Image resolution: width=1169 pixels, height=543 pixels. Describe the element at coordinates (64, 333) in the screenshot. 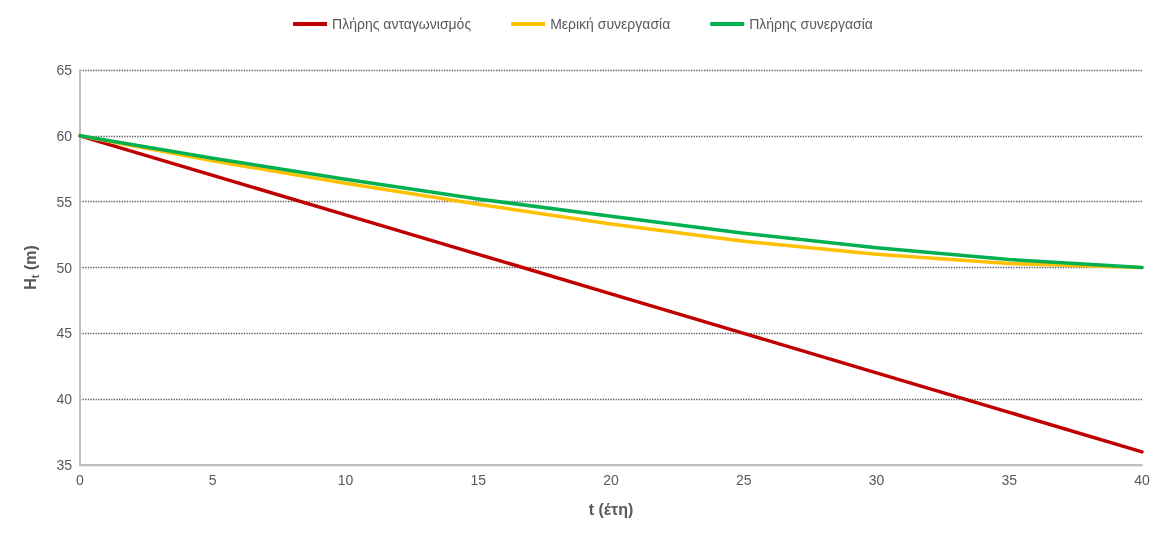

I see `y-tick-label: 45` at that location.